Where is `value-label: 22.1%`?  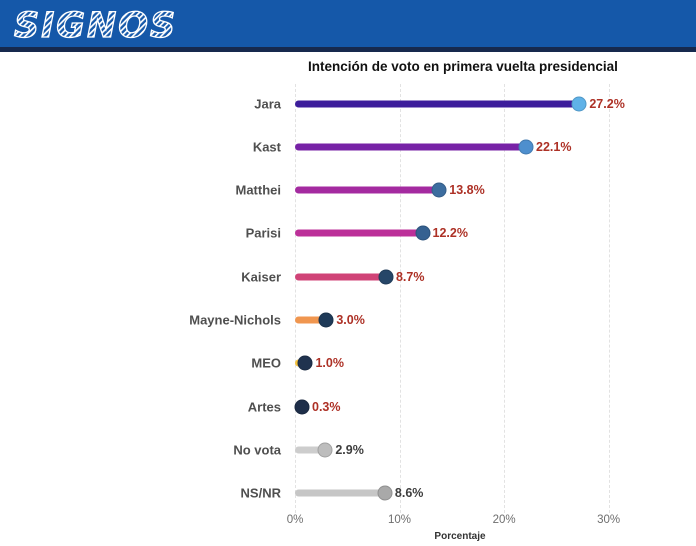
value-label: 22.1% is located at coordinates (554, 146).